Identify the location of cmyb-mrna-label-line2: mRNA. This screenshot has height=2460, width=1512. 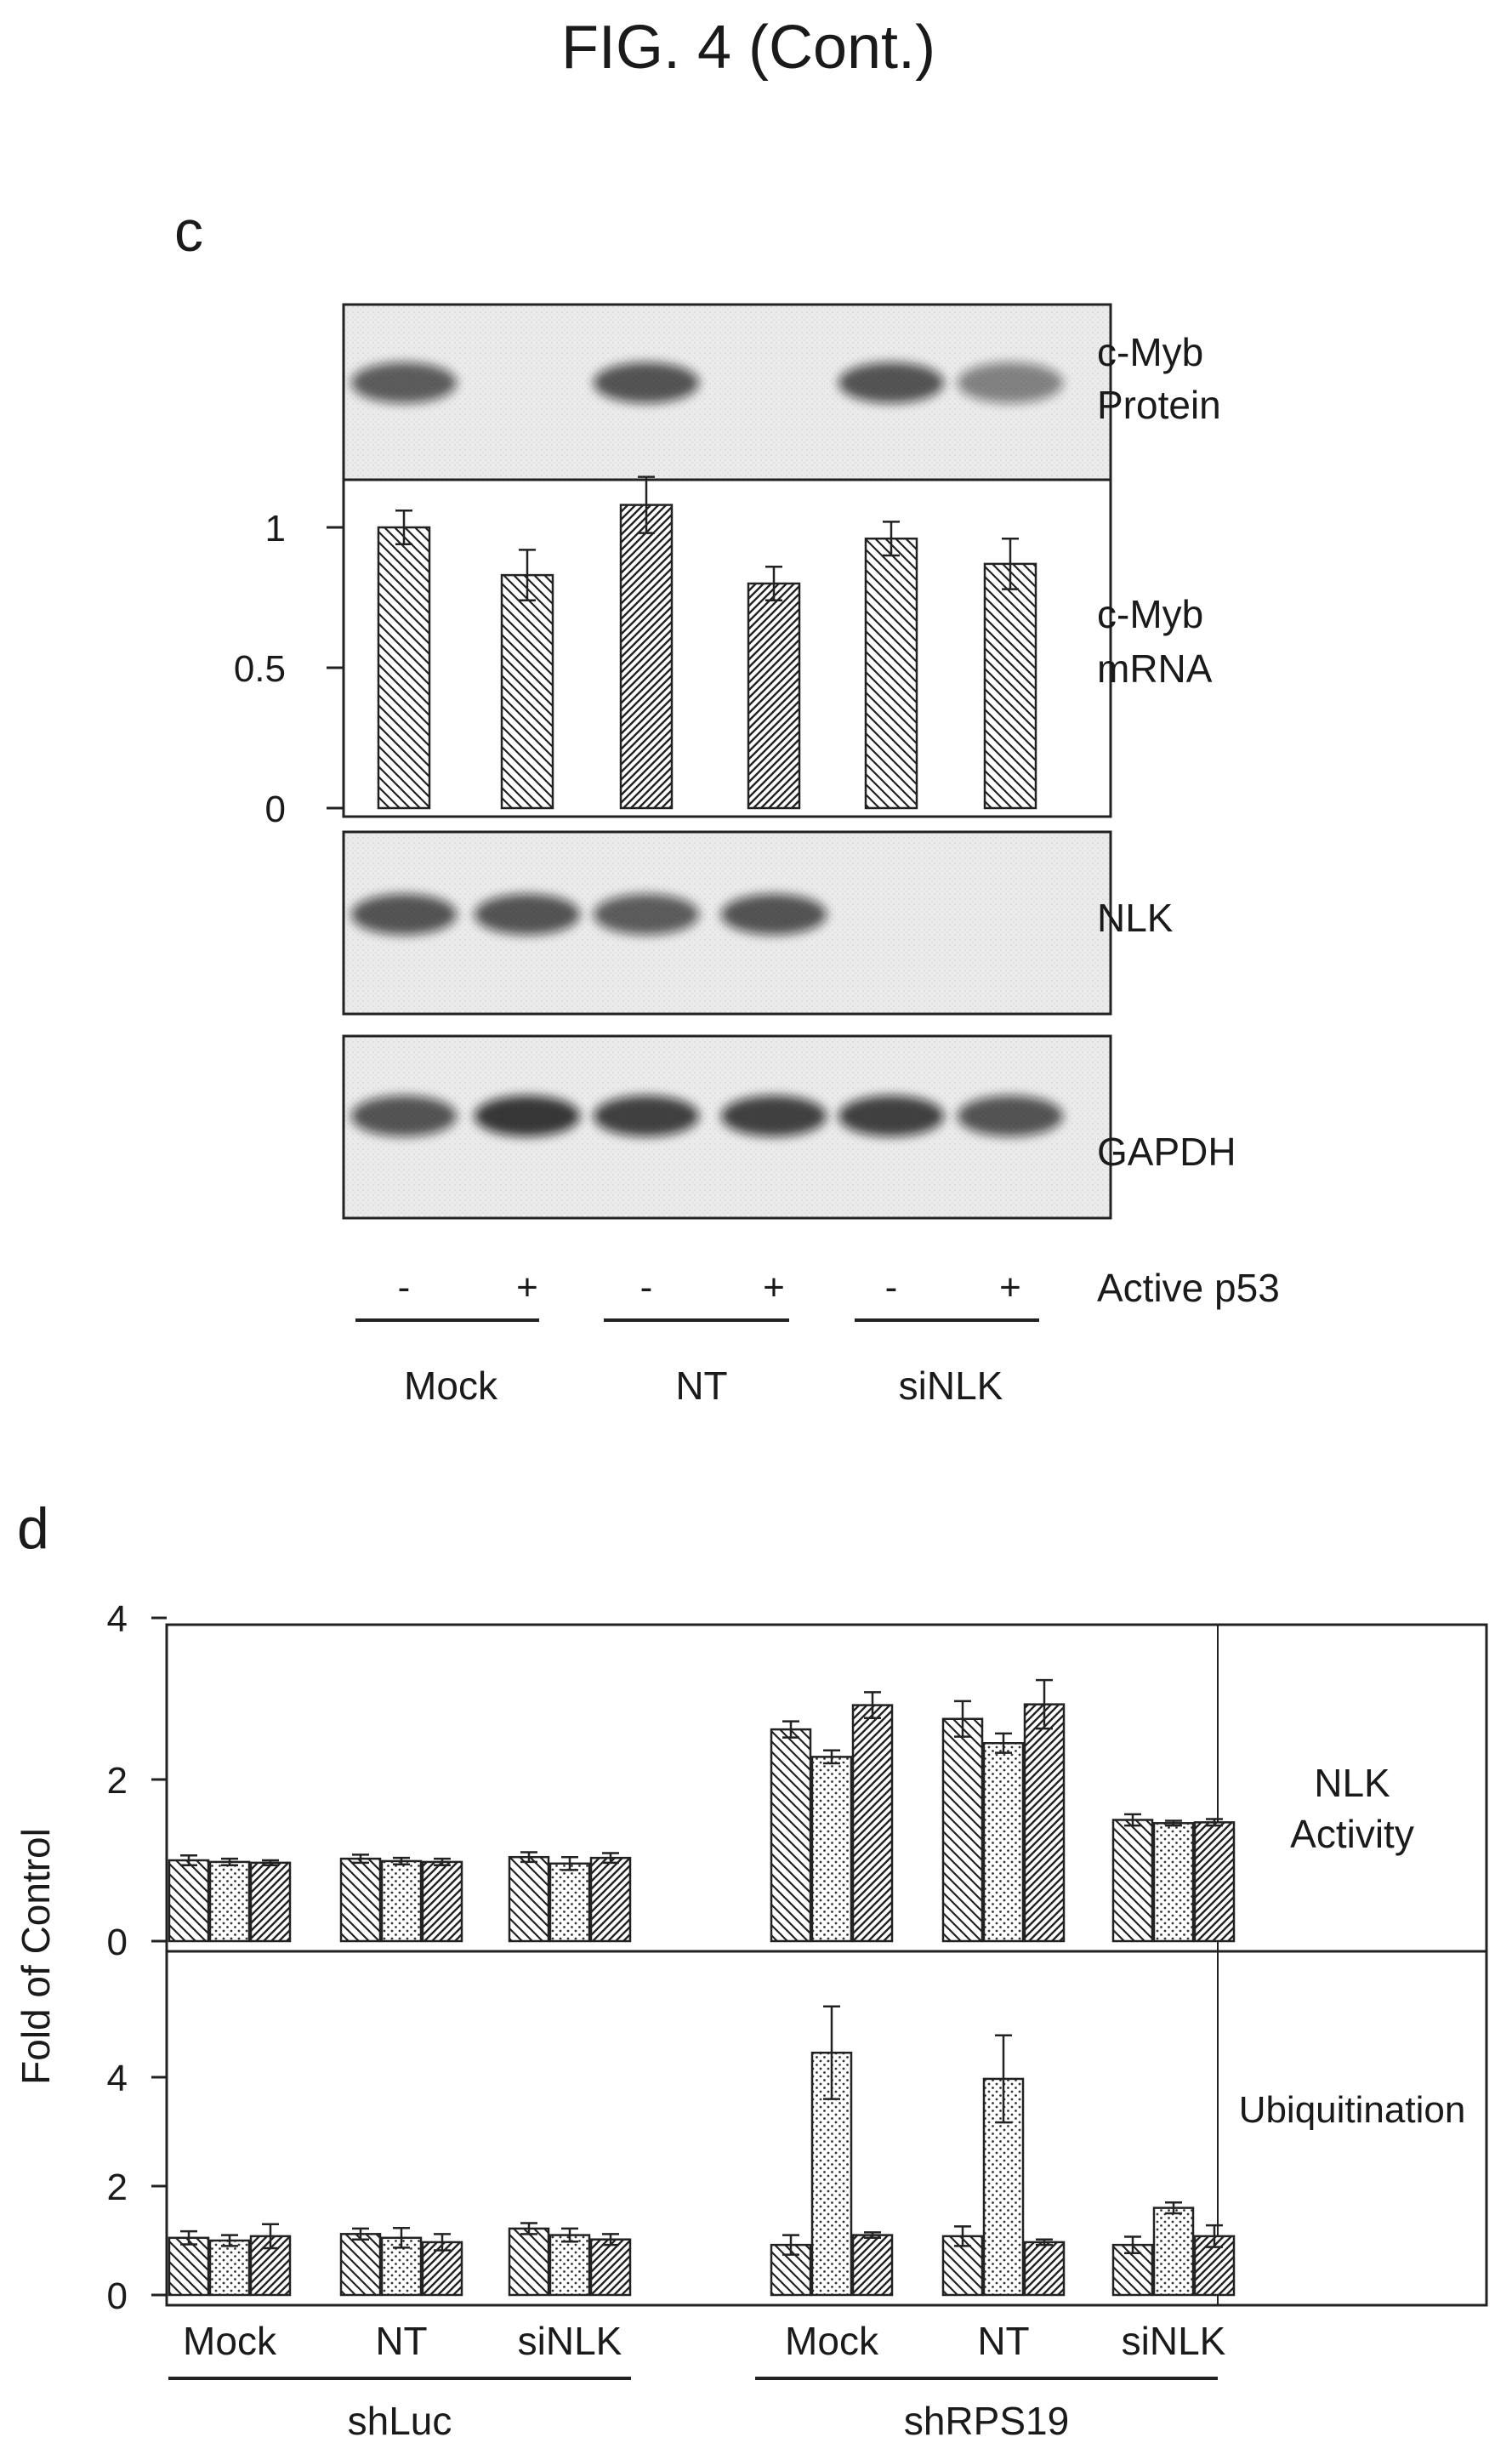
(1155, 668).